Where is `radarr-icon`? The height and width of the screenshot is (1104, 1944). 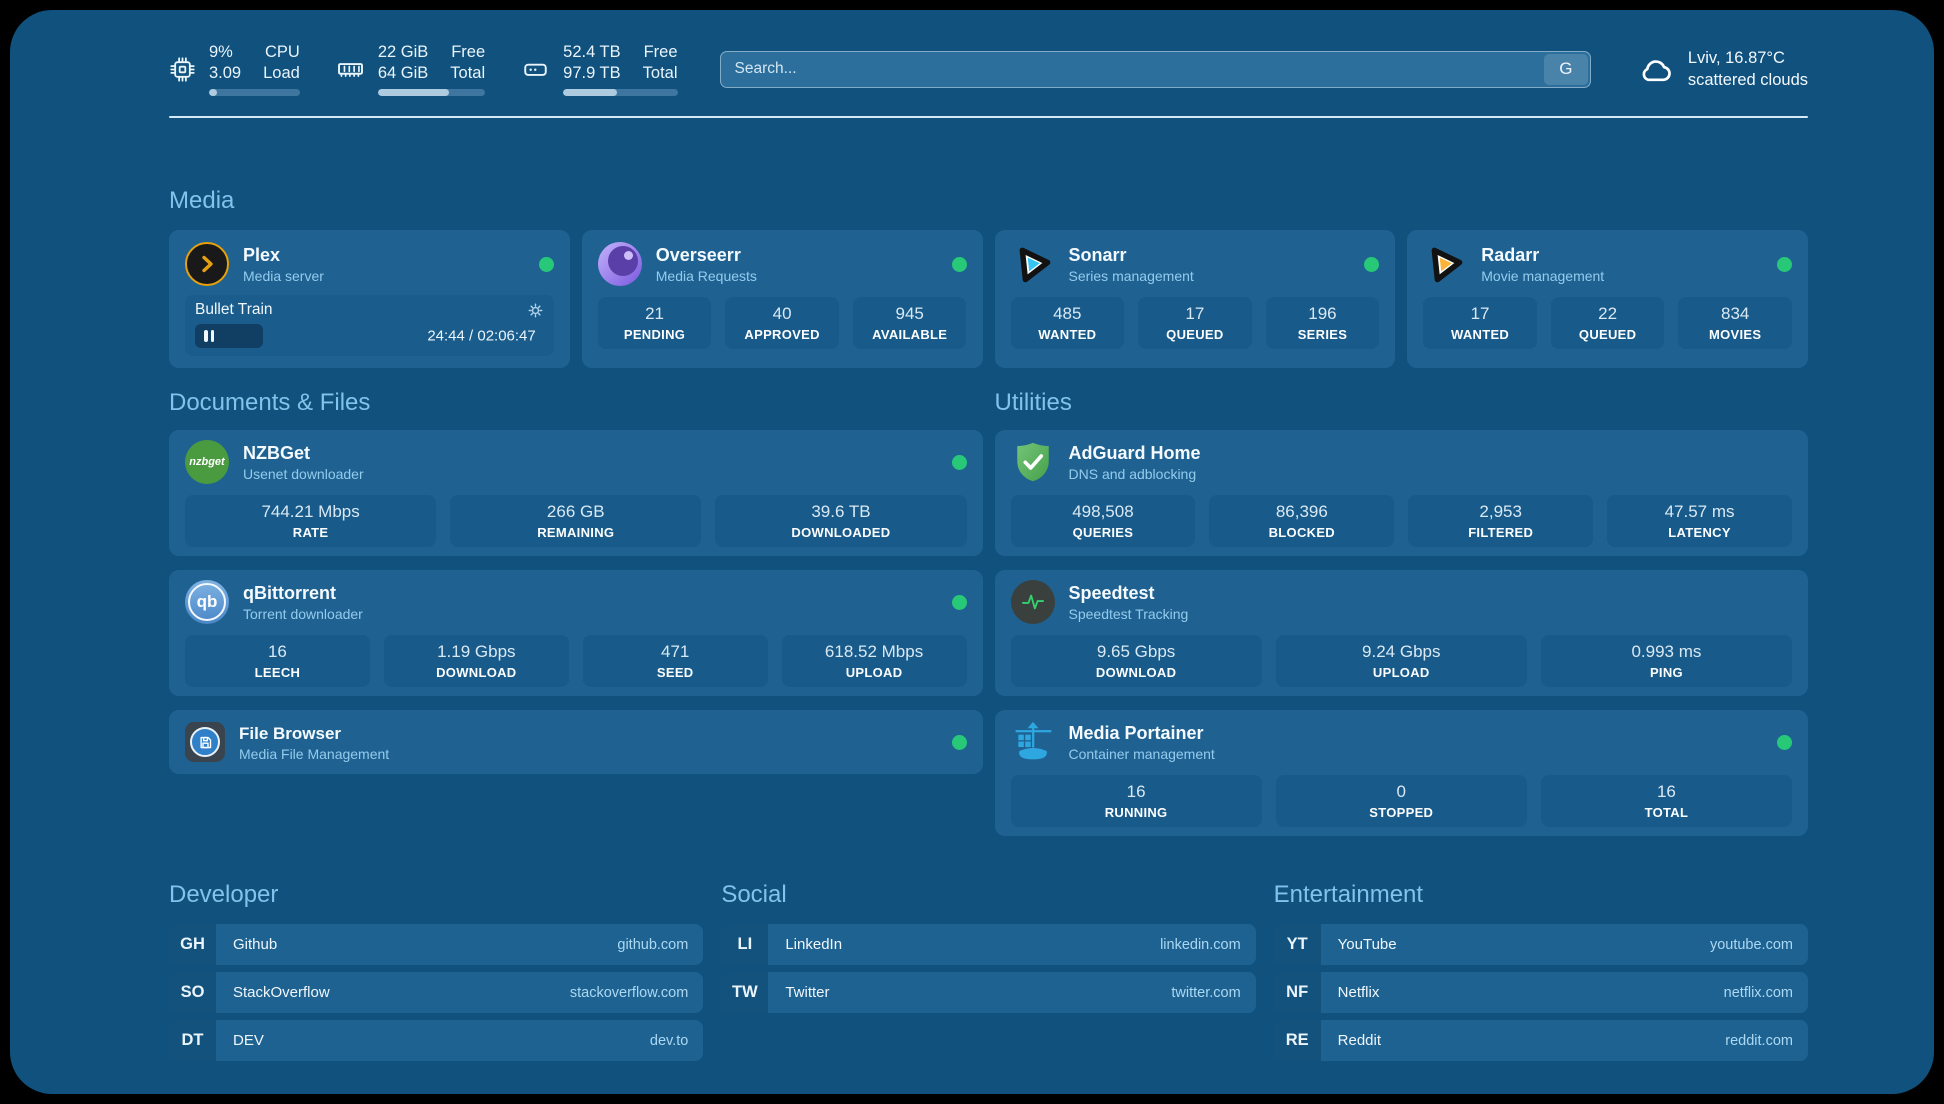 radarr-icon is located at coordinates (1445, 264).